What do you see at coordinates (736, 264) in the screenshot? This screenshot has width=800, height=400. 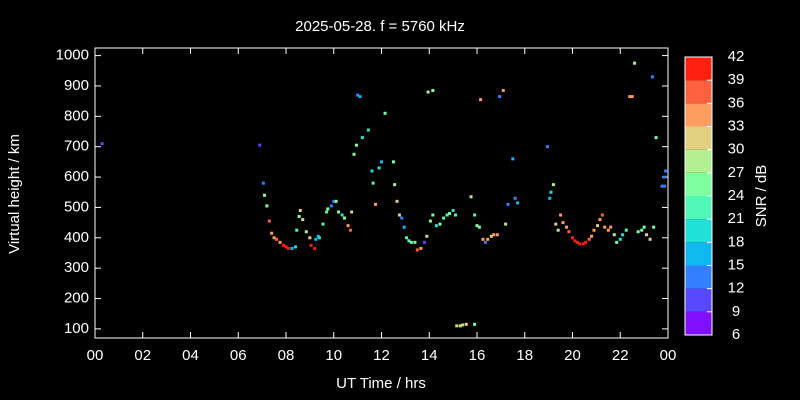 I see `colorbar-tick-label: 15` at bounding box center [736, 264].